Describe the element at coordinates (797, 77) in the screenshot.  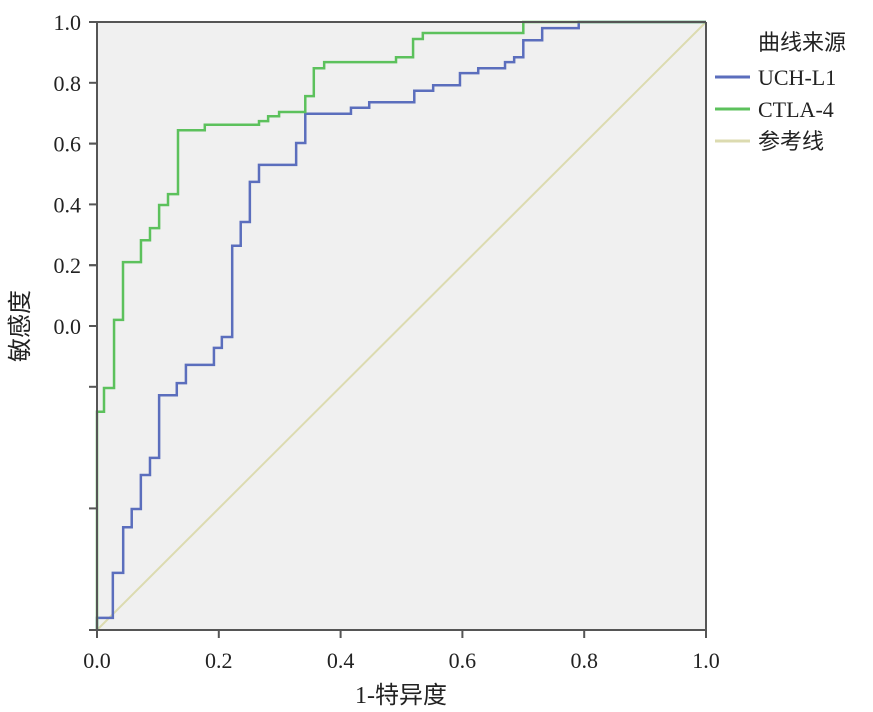
I see `legend-item-label: UCH-L1` at that location.